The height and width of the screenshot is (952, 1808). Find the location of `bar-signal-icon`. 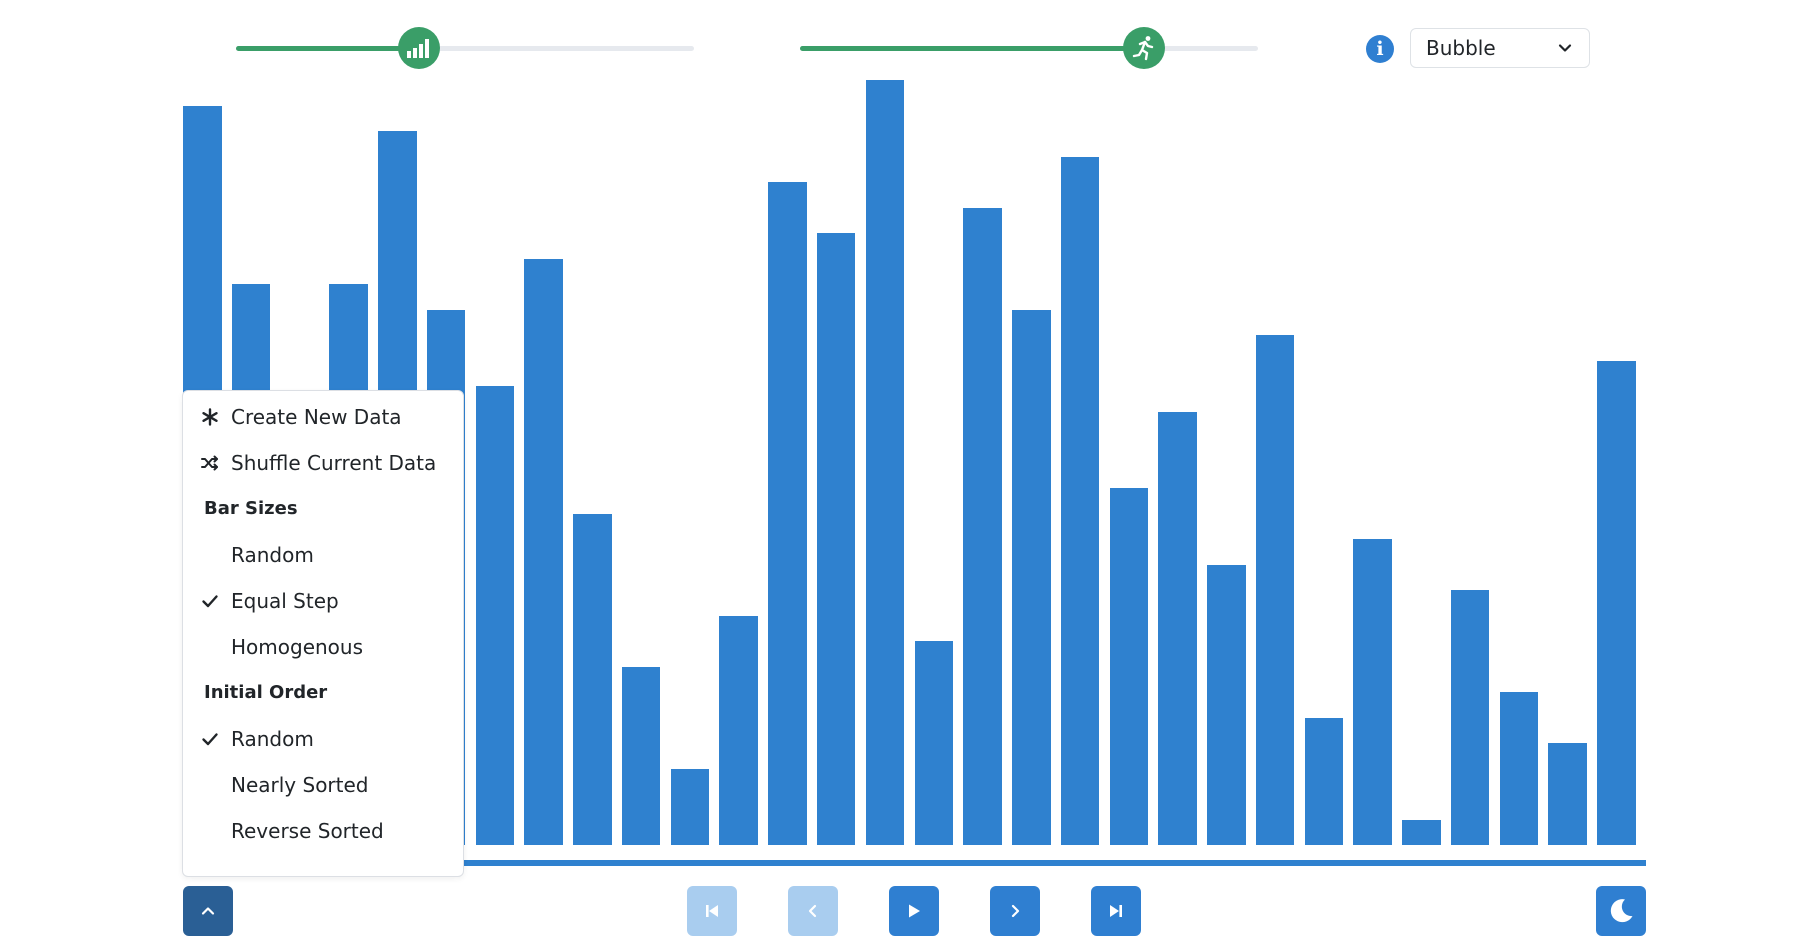

bar-signal-icon is located at coordinates (418, 48).